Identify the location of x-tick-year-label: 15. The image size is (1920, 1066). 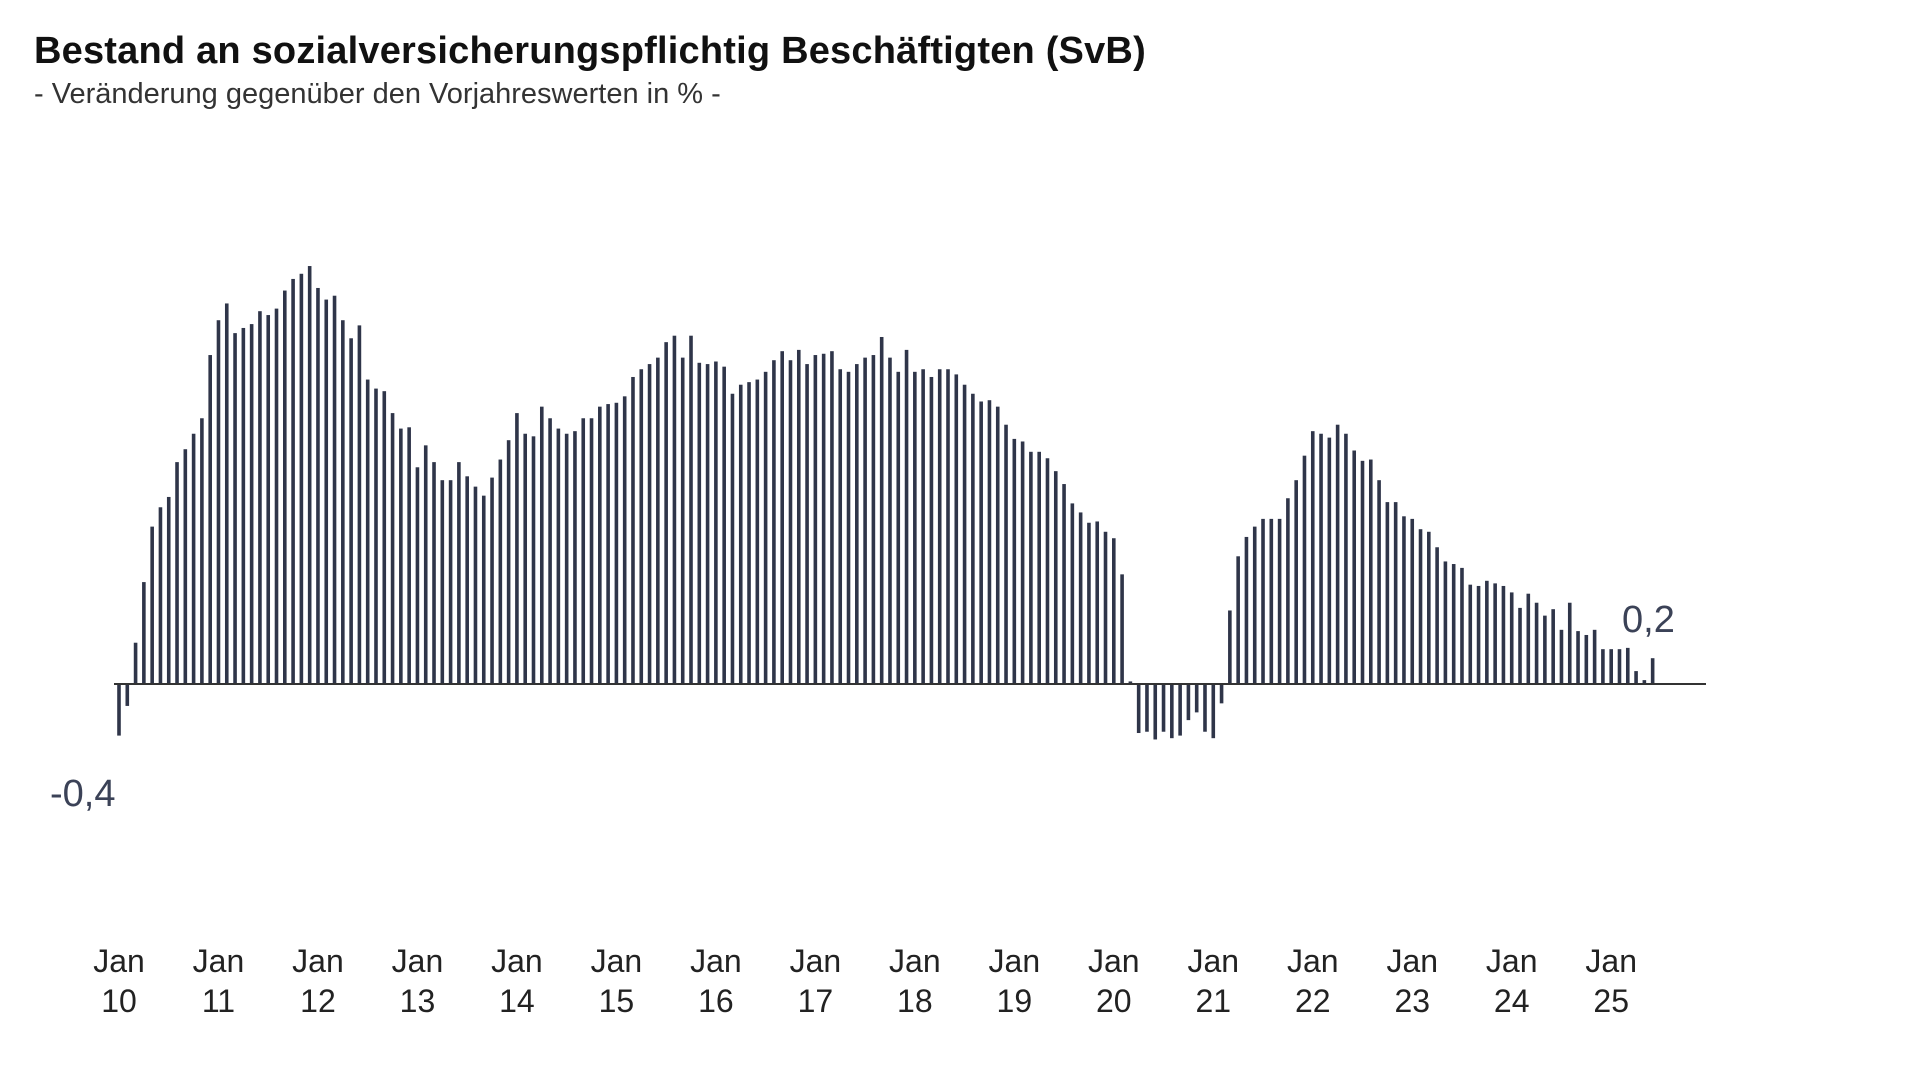
(617, 1001).